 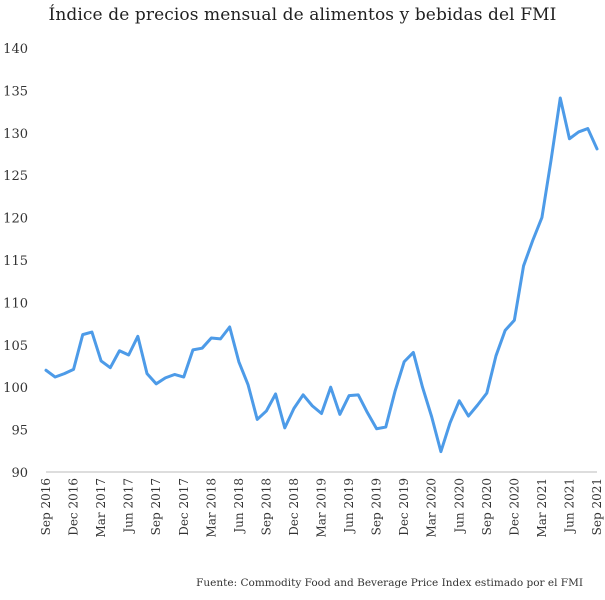 What do you see at coordinates (15, 91) in the screenshot?
I see `y-tick-label: 135` at bounding box center [15, 91].